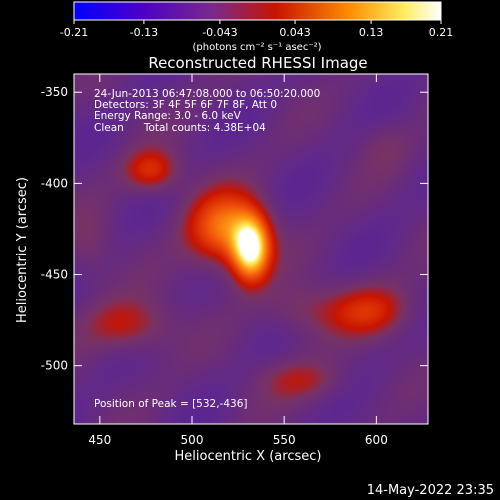  I want to click on colorbar-tick-label: 0.13, so click(371, 32).